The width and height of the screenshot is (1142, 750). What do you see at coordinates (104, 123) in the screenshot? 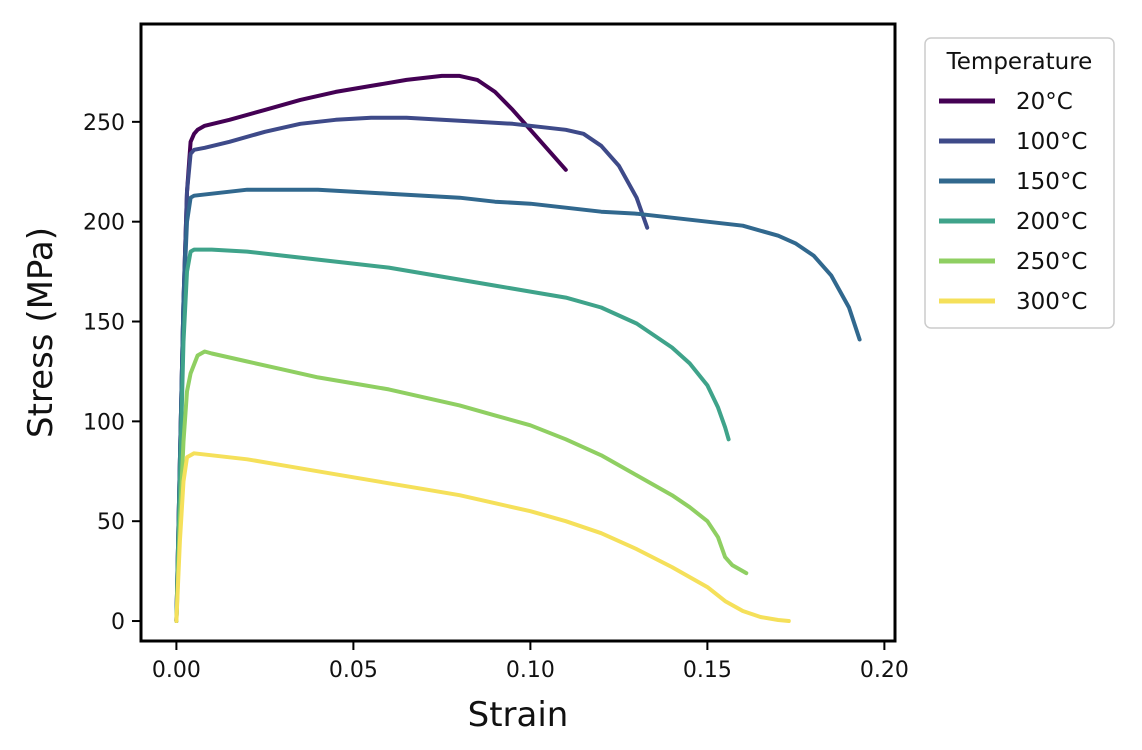
I see `y-tick-label: 250` at bounding box center [104, 123].